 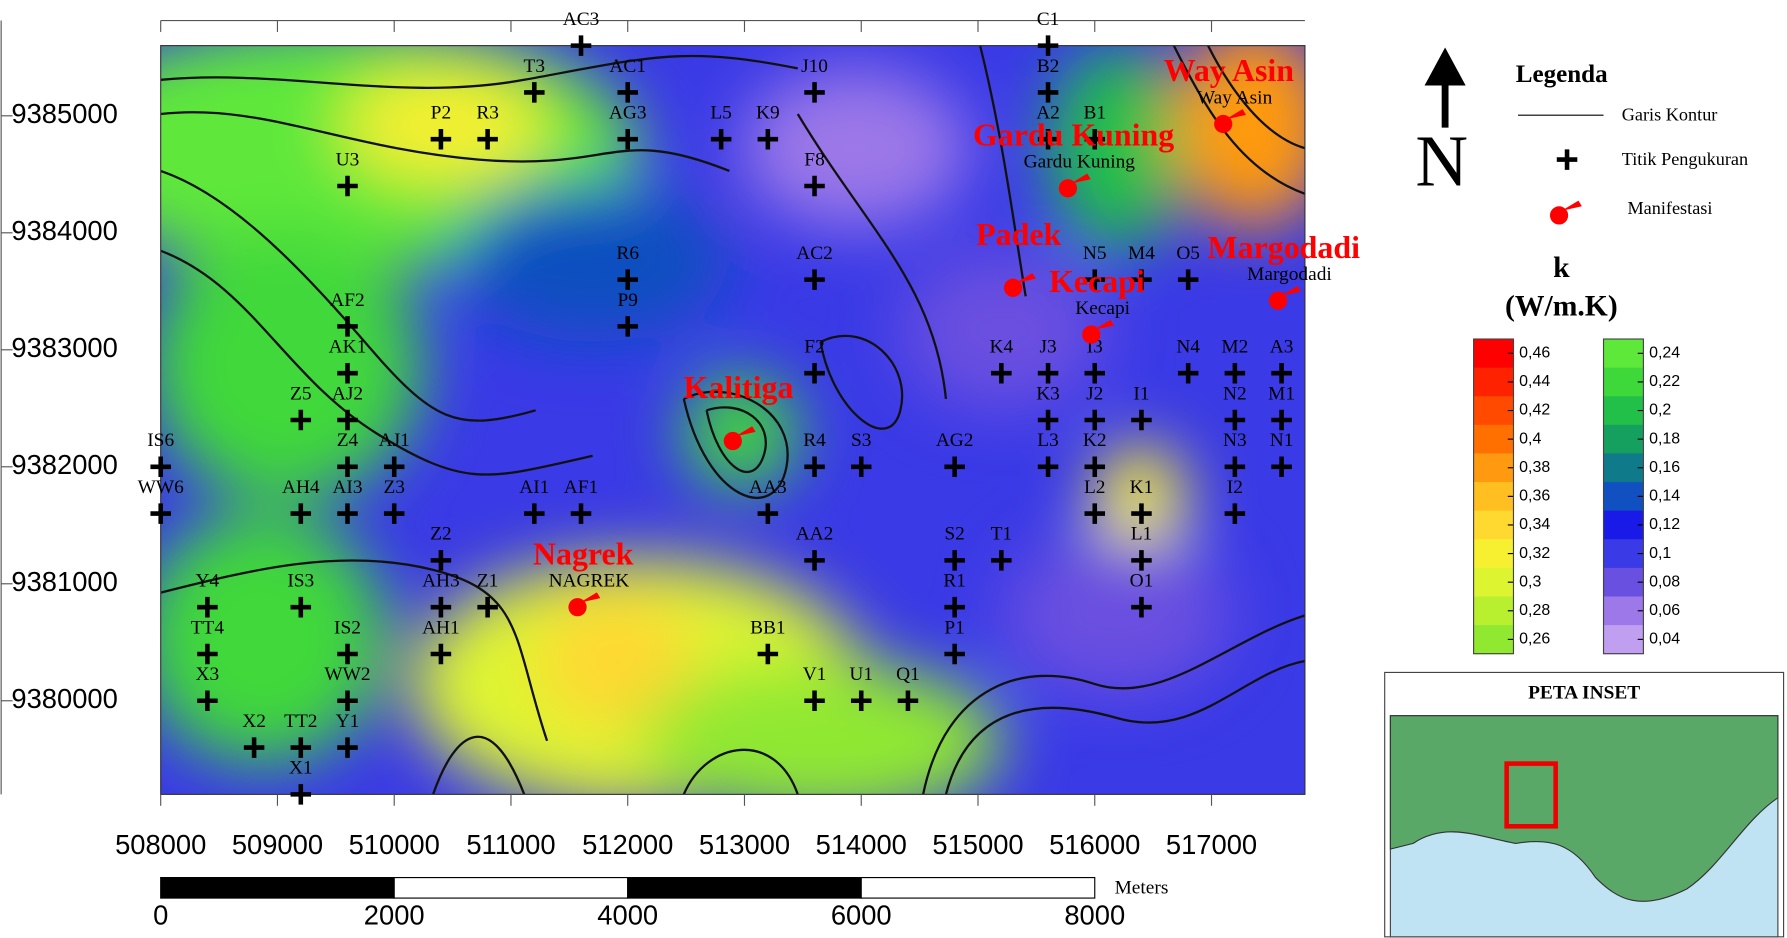 I want to click on point-label: X1, so click(x=301, y=768).